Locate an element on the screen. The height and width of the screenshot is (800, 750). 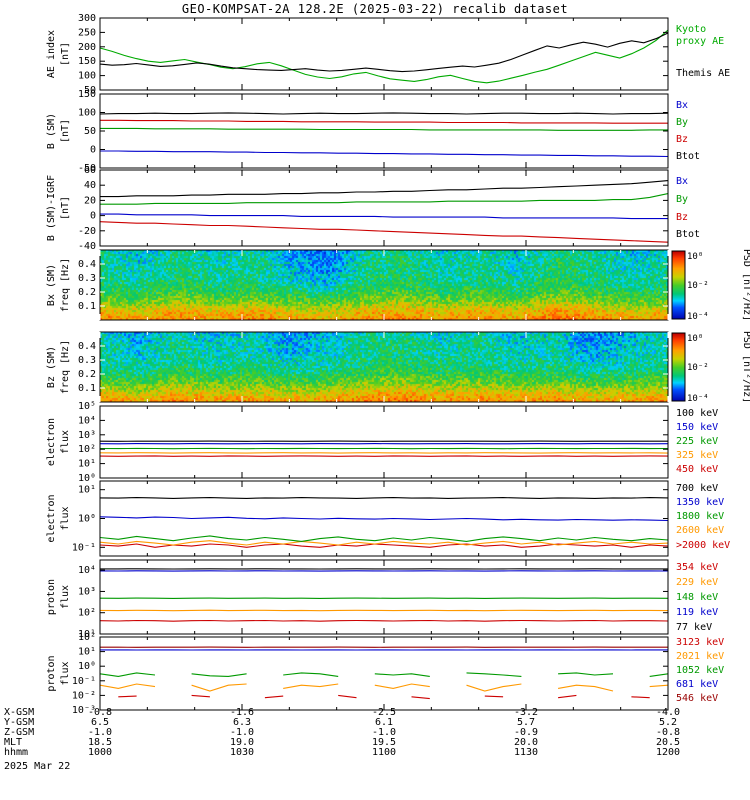
legend-354-kev: 354 keV is located at coordinates (697, 567).